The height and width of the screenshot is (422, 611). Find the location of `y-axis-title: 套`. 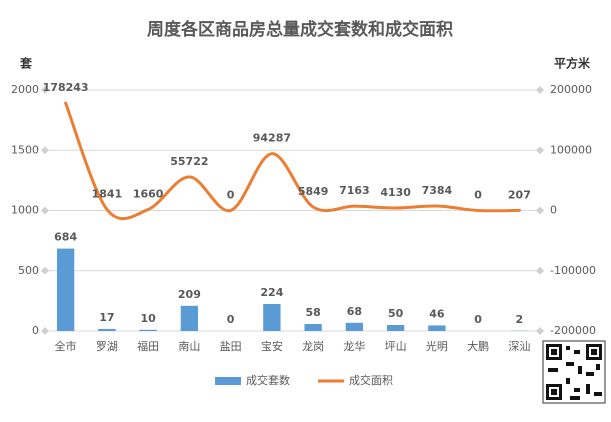

y-axis-title: 套 is located at coordinates (26, 63).